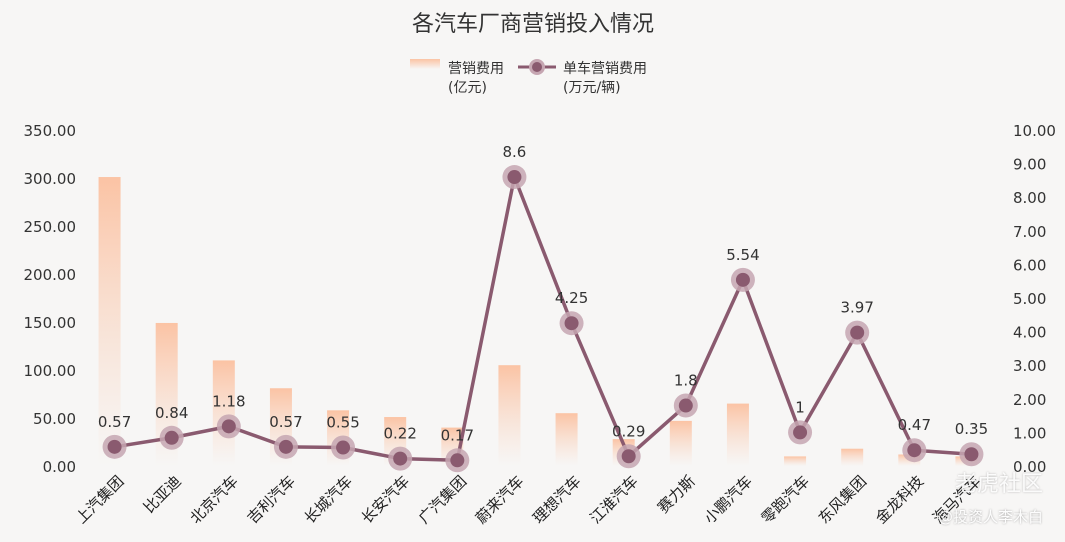 This screenshot has height=542, width=1065. I want to click on x-tick-label: 长安汽车, so click(385, 499).